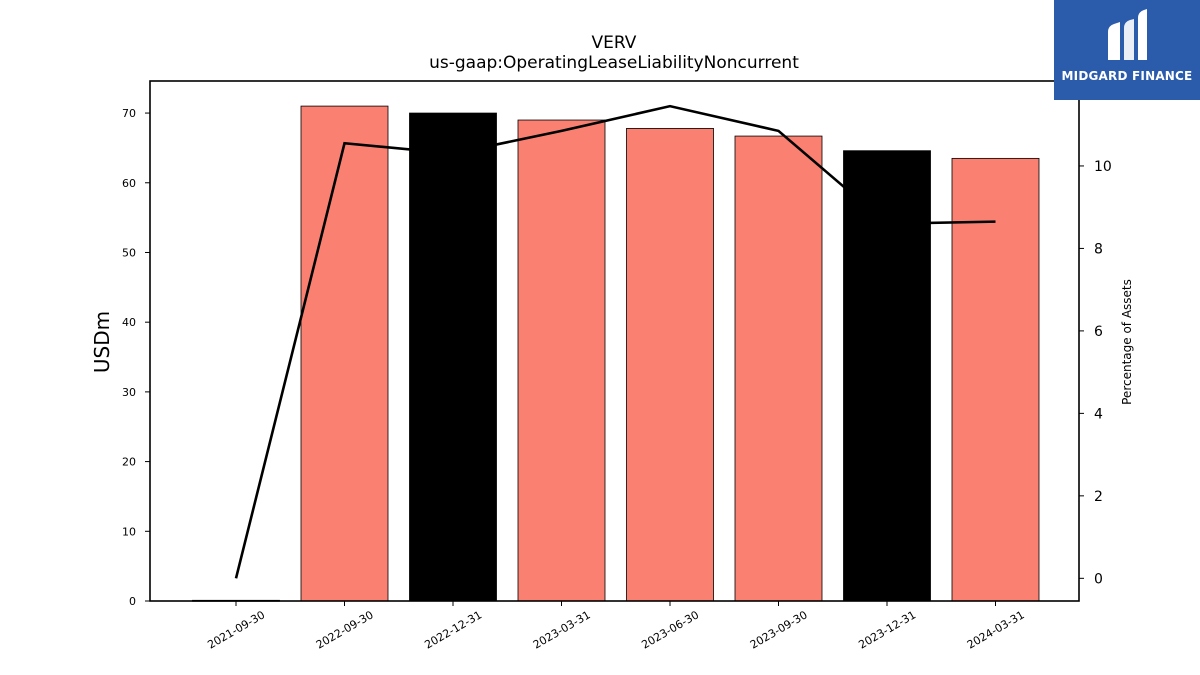  What do you see at coordinates (1098, 579) in the screenshot?
I see `y2-tick-label: 0` at bounding box center [1098, 579].